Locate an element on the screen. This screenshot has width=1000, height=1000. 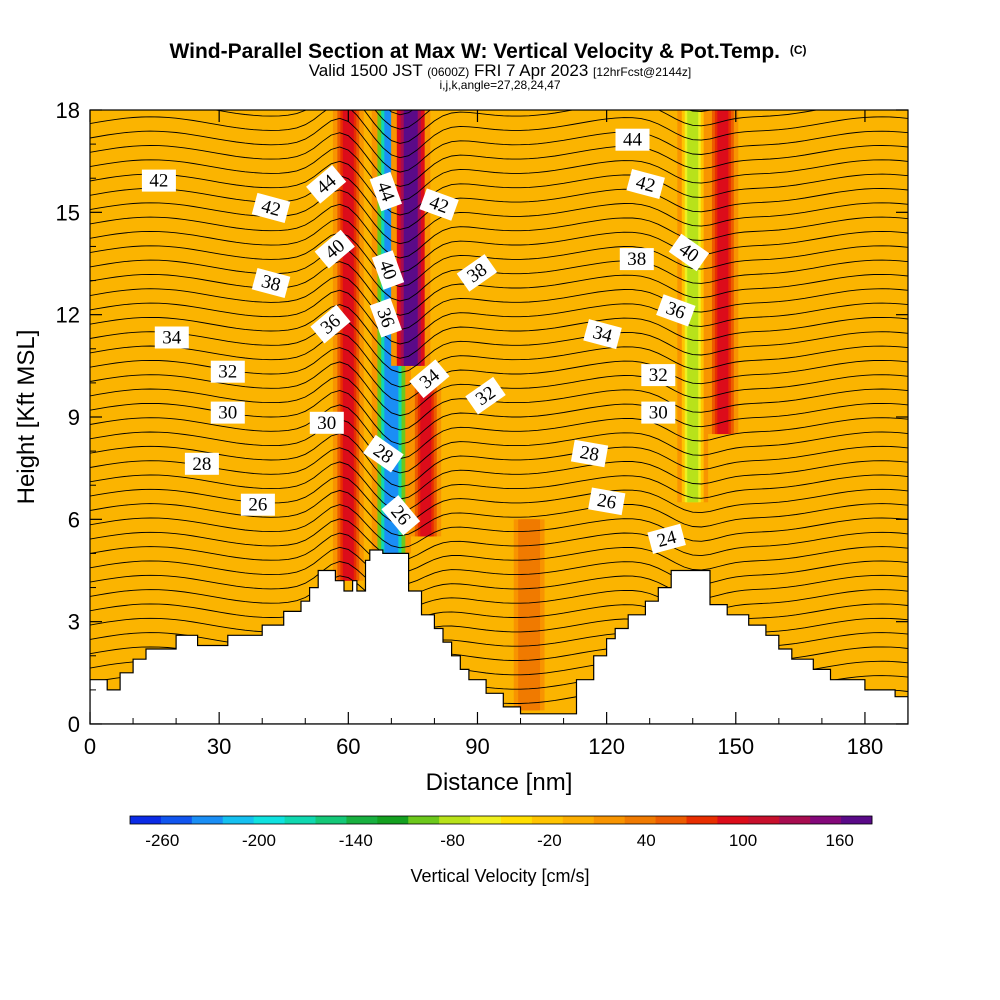
x-tick-label: 30 is located at coordinates (219, 746).